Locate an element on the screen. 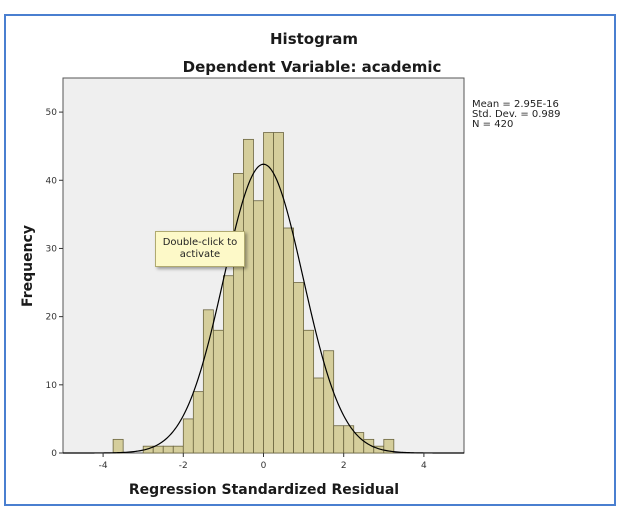 This screenshot has width=640, height=525. stats-n: N = 420 is located at coordinates (492, 124).